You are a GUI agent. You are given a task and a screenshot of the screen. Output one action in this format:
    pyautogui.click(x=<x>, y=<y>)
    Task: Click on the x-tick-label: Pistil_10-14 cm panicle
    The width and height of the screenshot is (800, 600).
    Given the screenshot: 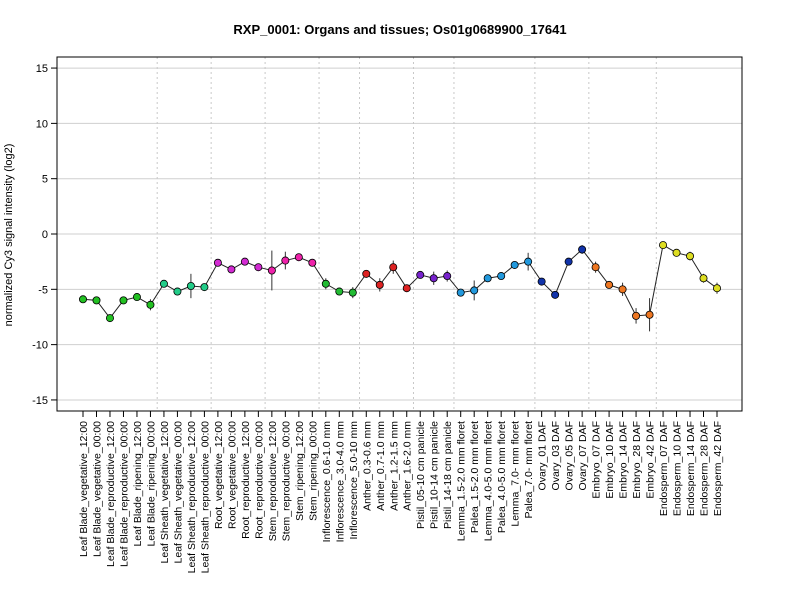 What is the action you would take?
    pyautogui.click(x=435, y=475)
    